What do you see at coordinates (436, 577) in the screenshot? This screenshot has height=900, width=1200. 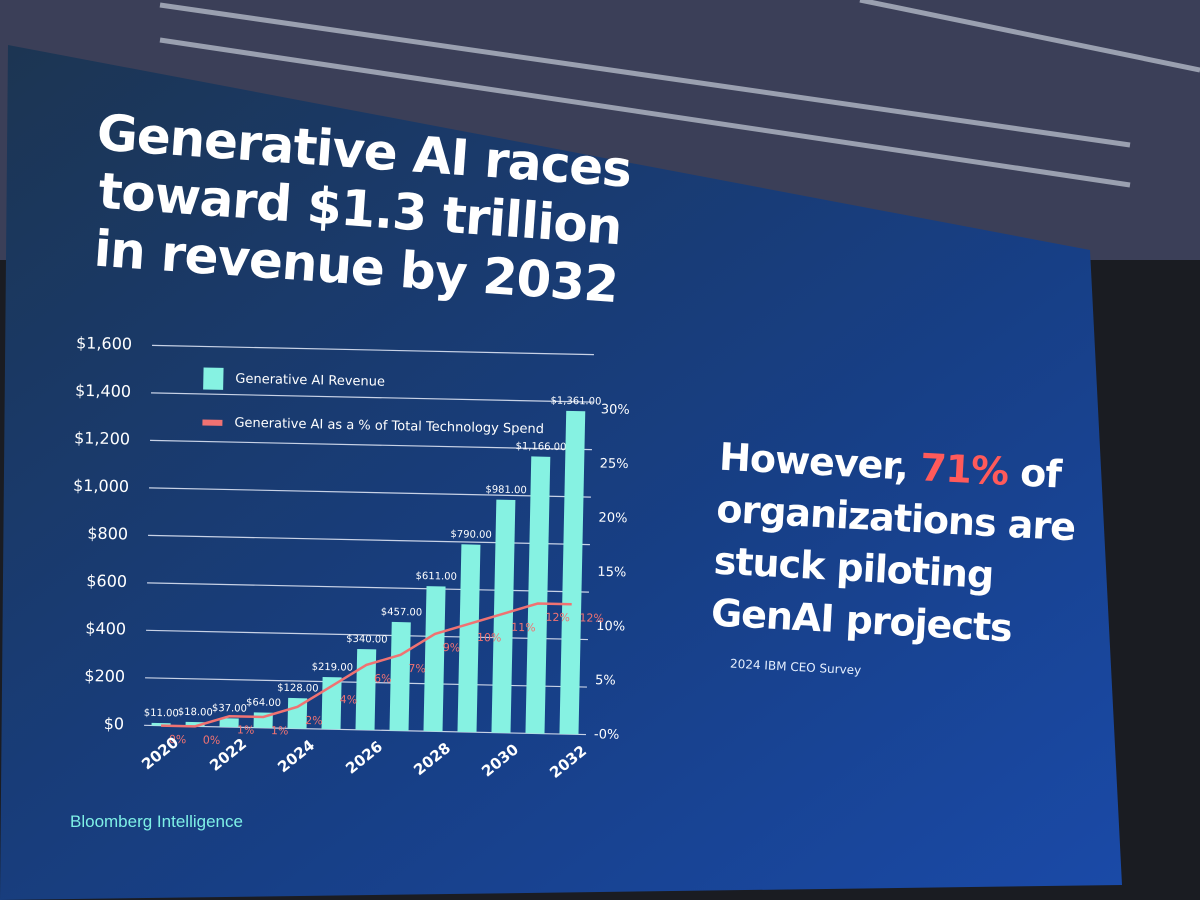 I see `bar-value-label: $611.00` at bounding box center [436, 577].